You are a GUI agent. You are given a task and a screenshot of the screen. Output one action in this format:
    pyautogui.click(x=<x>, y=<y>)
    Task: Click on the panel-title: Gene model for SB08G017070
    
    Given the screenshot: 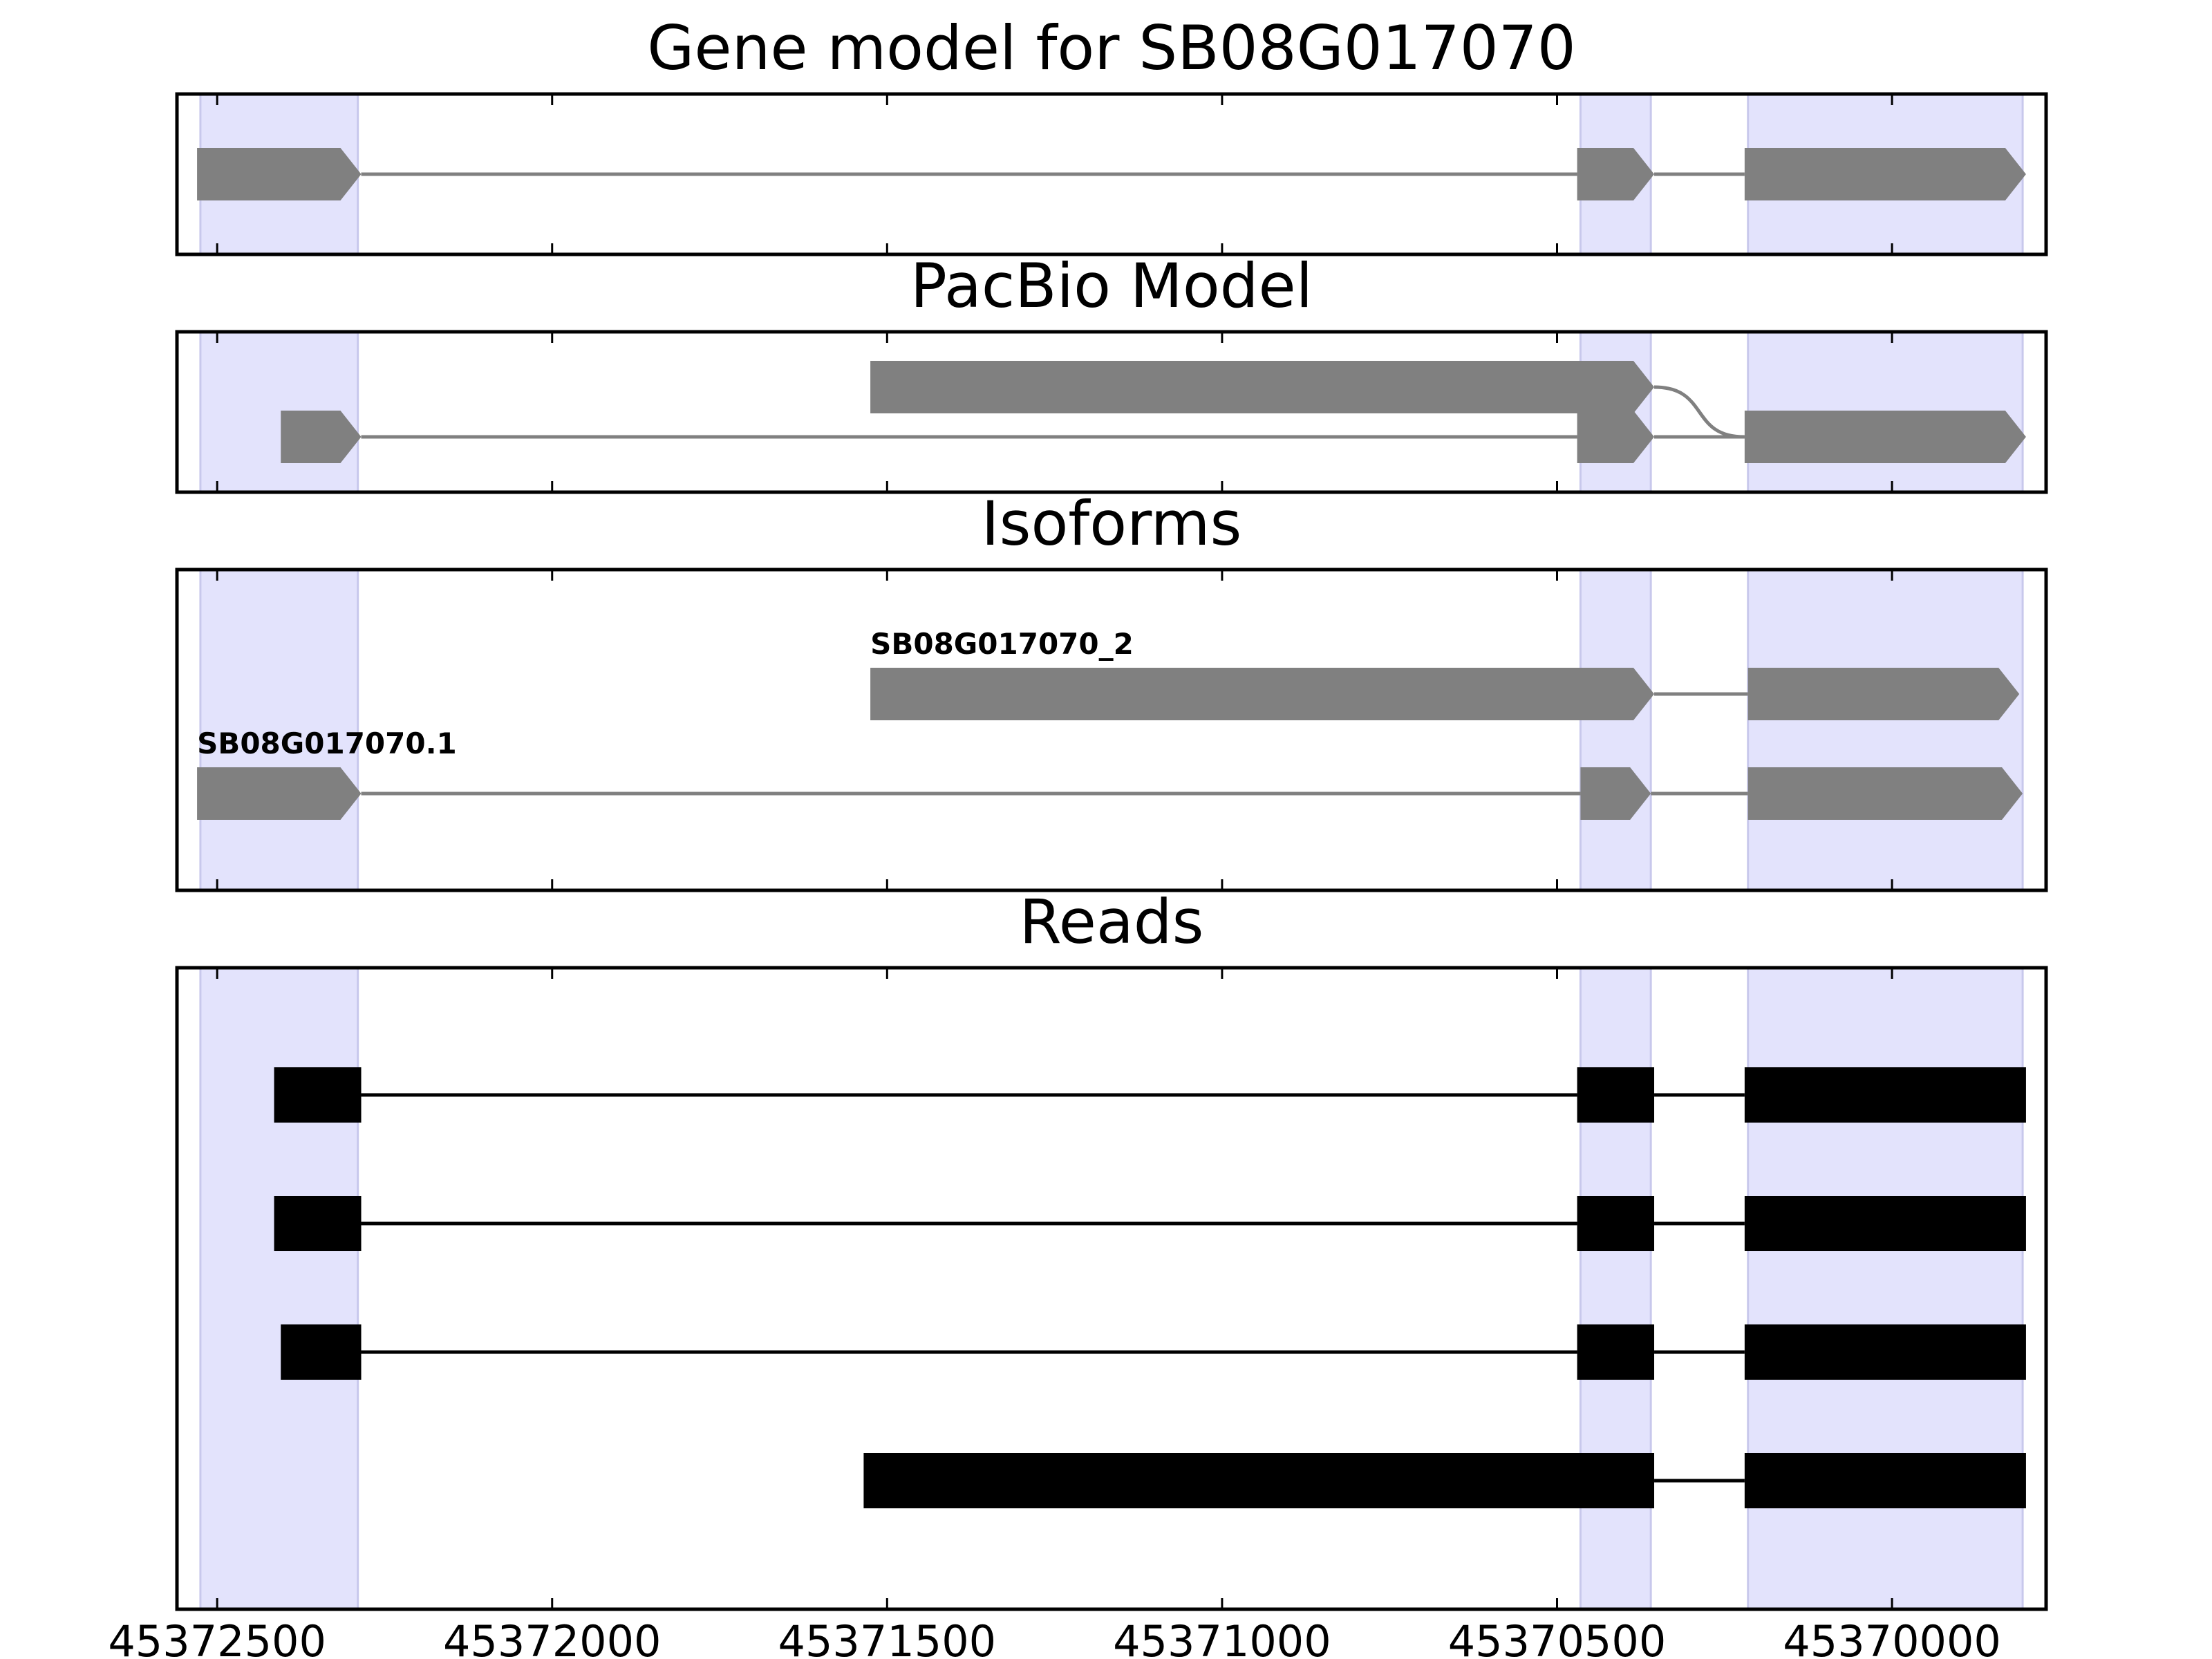 What is the action you would take?
    pyautogui.click(x=1111, y=48)
    